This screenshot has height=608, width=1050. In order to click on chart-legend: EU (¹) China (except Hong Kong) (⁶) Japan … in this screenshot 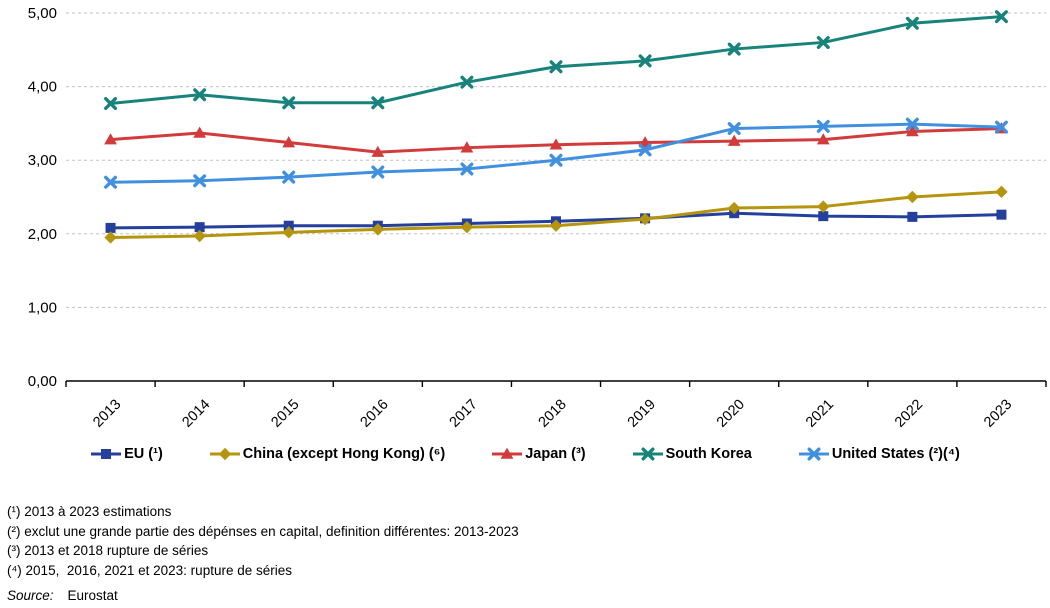, I will do `click(525, 454)`.